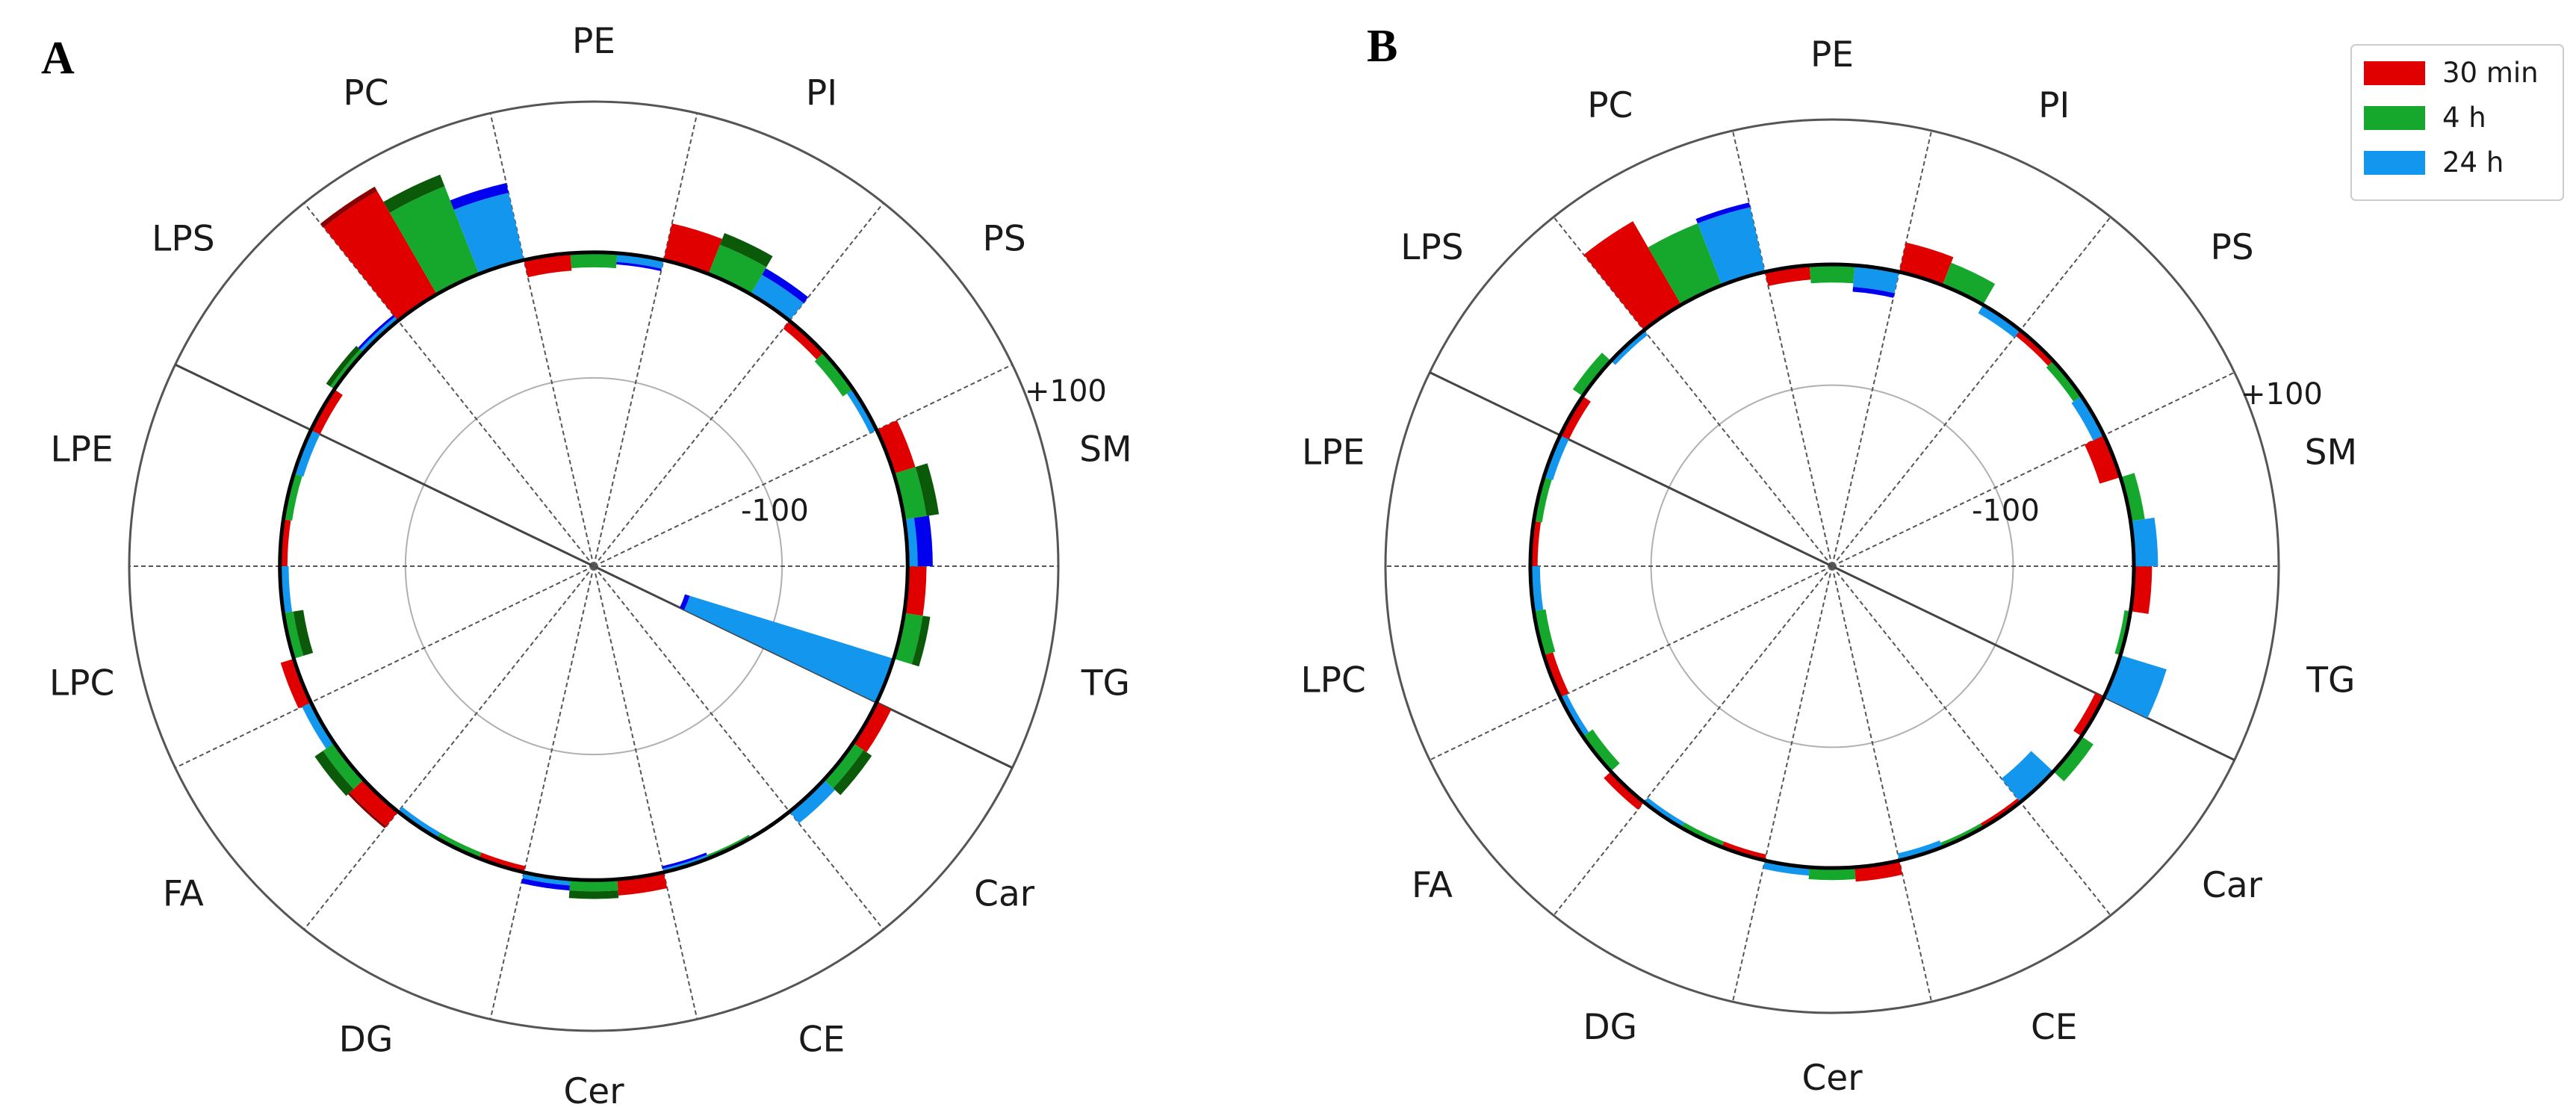 This screenshot has width=2576, height=1107. I want to click on category-label: Cer, so click(593, 1089).